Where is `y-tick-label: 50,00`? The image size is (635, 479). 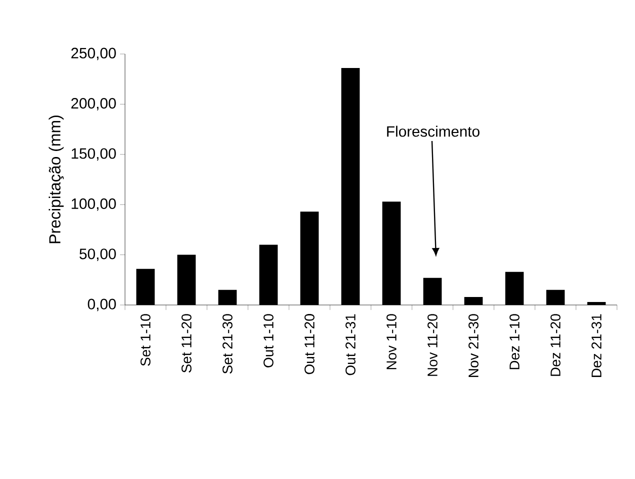 y-tick-label: 50,00 is located at coordinates (98, 254).